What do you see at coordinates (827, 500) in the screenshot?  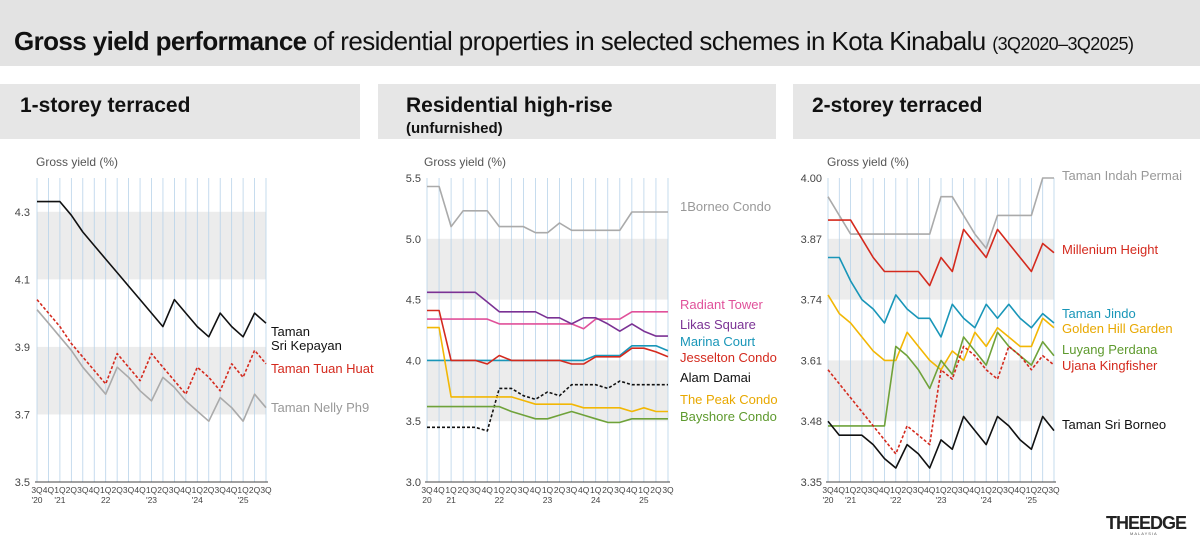 I see `x-tick-year: '20` at bounding box center [827, 500].